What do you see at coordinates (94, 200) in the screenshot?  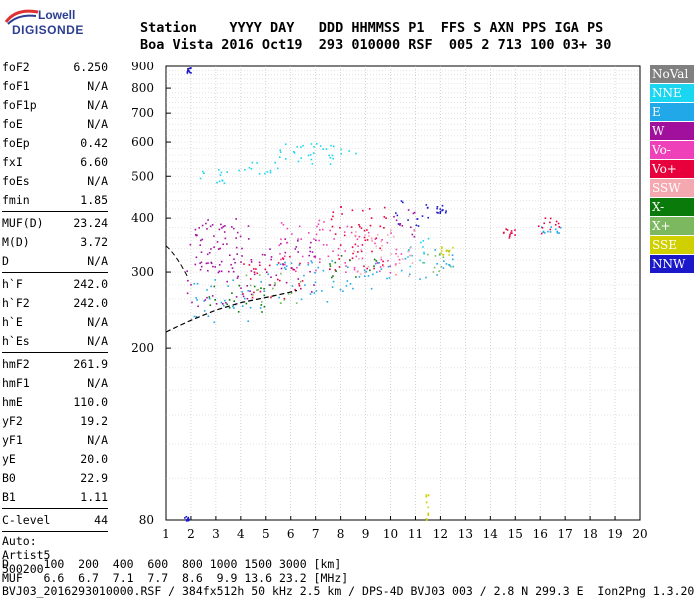 I see `param-value: 1.85` at bounding box center [94, 200].